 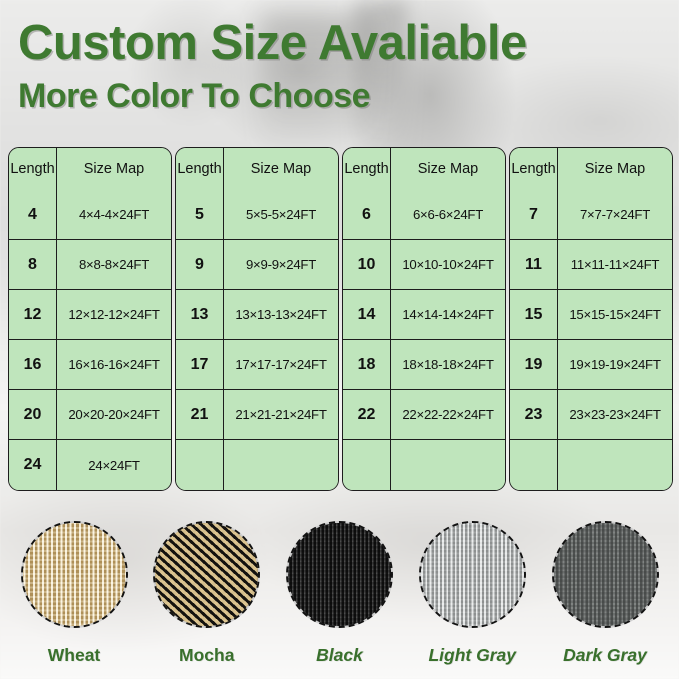 I want to click on color-swatch-wheat: Wheat, so click(x=74, y=600).